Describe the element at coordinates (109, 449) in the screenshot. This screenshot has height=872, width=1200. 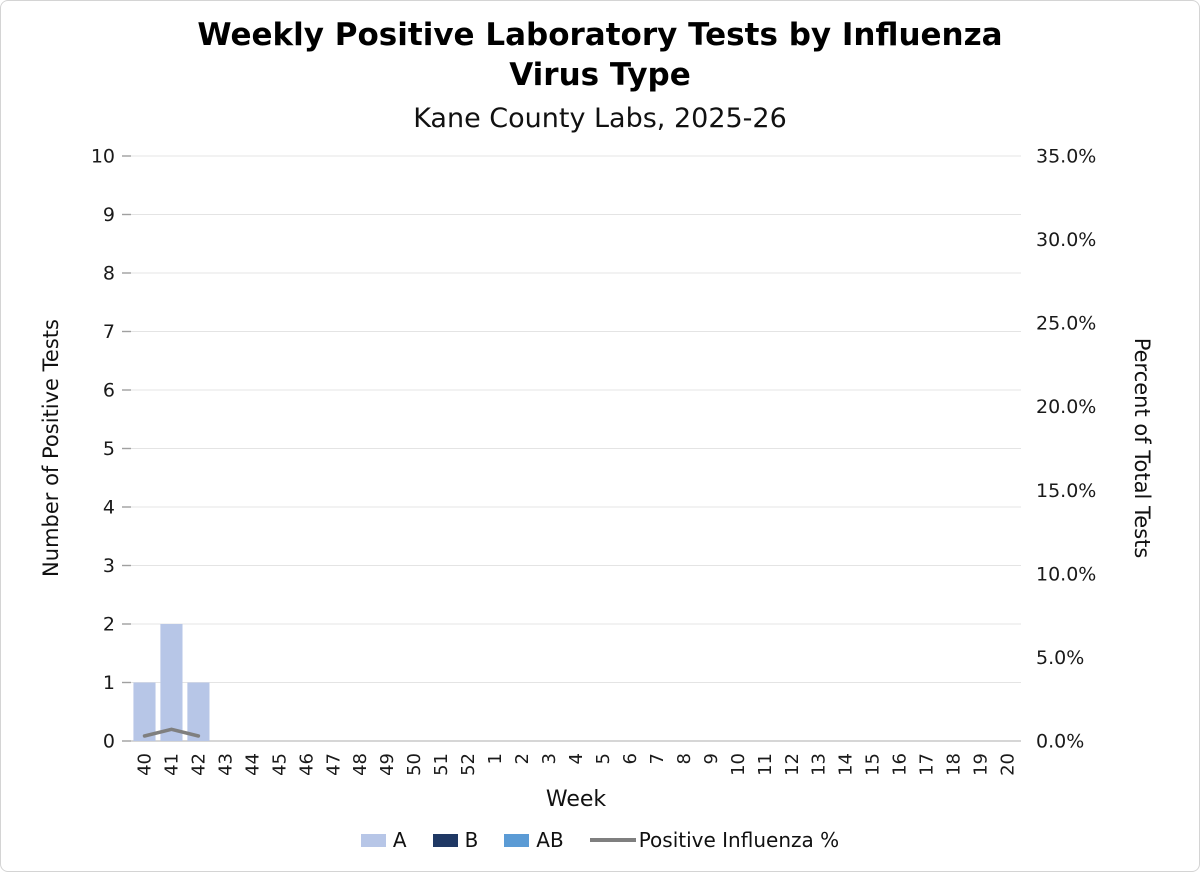
I see `left-tick-label: 5` at that location.